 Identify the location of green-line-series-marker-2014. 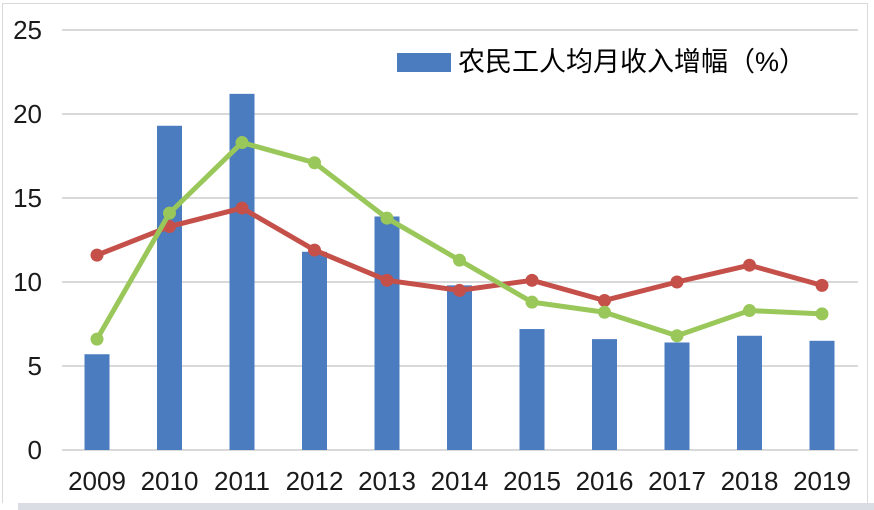
(459, 260).